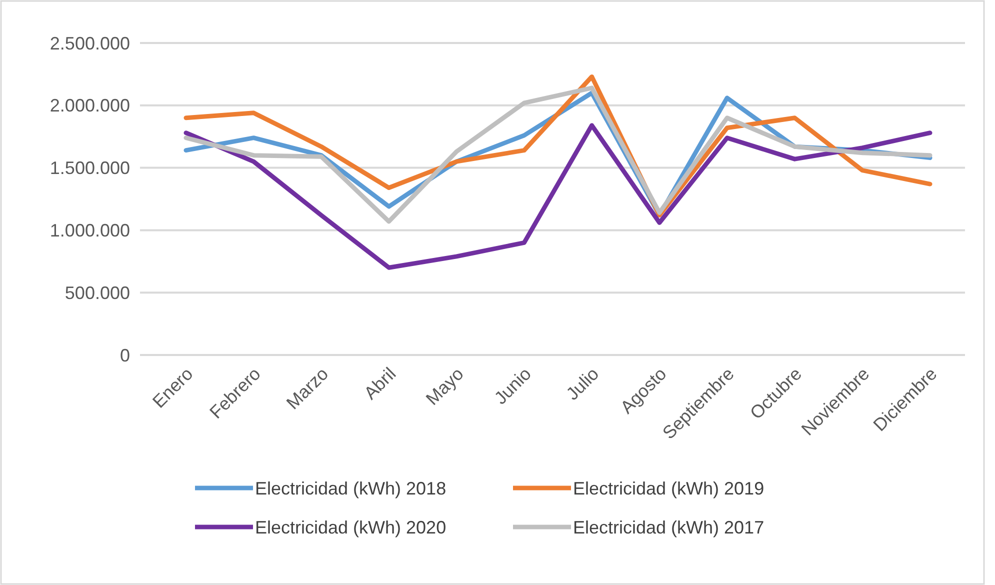 This screenshot has width=995, height=585. I want to click on x-tick-label: Julio, so click(582, 384).